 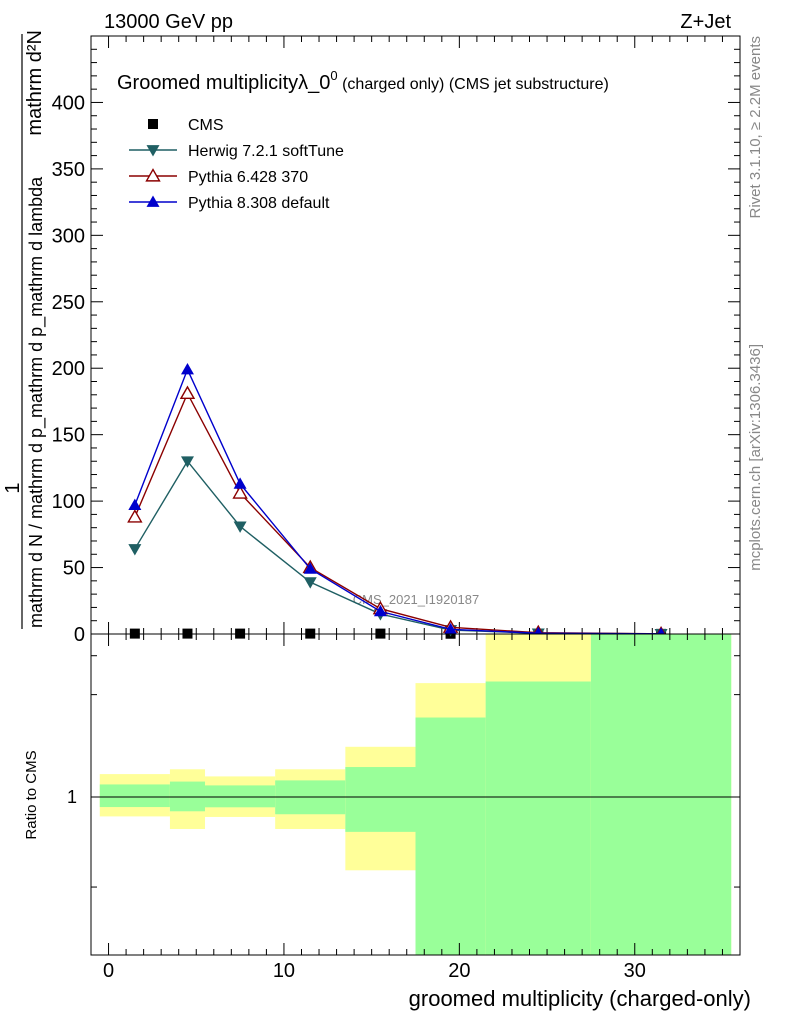 What do you see at coordinates (416, 599) in the screenshot?
I see `analysis-watermark: CMS_2021_I1920187` at bounding box center [416, 599].